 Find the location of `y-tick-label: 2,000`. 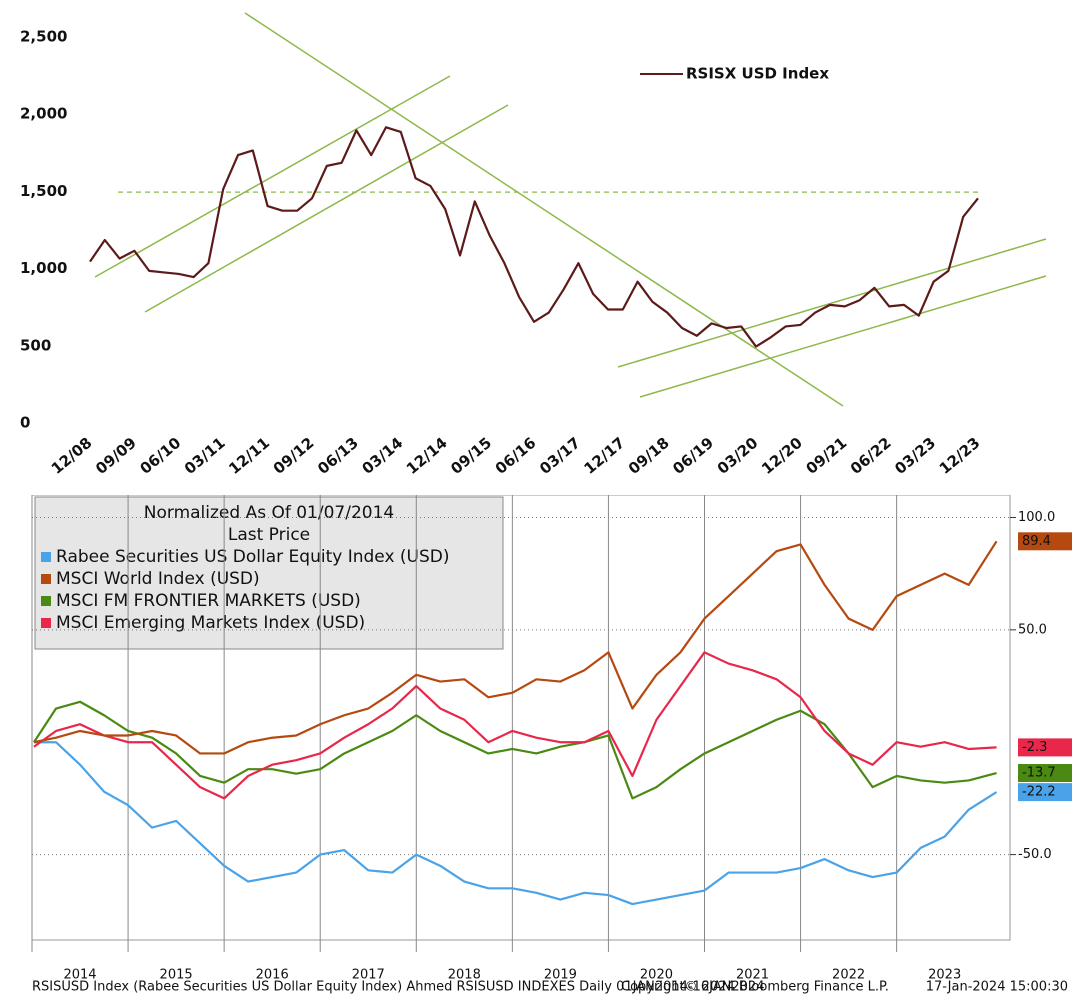

y-tick-label: 2,000 is located at coordinates (43, 114).